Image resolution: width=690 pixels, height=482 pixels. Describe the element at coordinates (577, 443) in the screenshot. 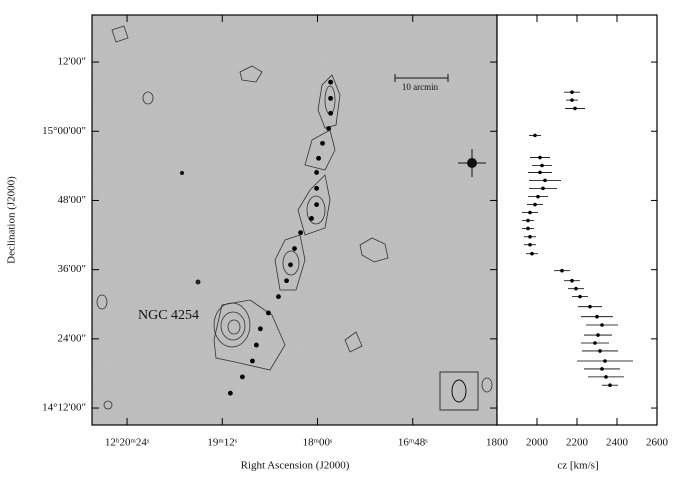

I see `x-tick-label: 2200` at that location.